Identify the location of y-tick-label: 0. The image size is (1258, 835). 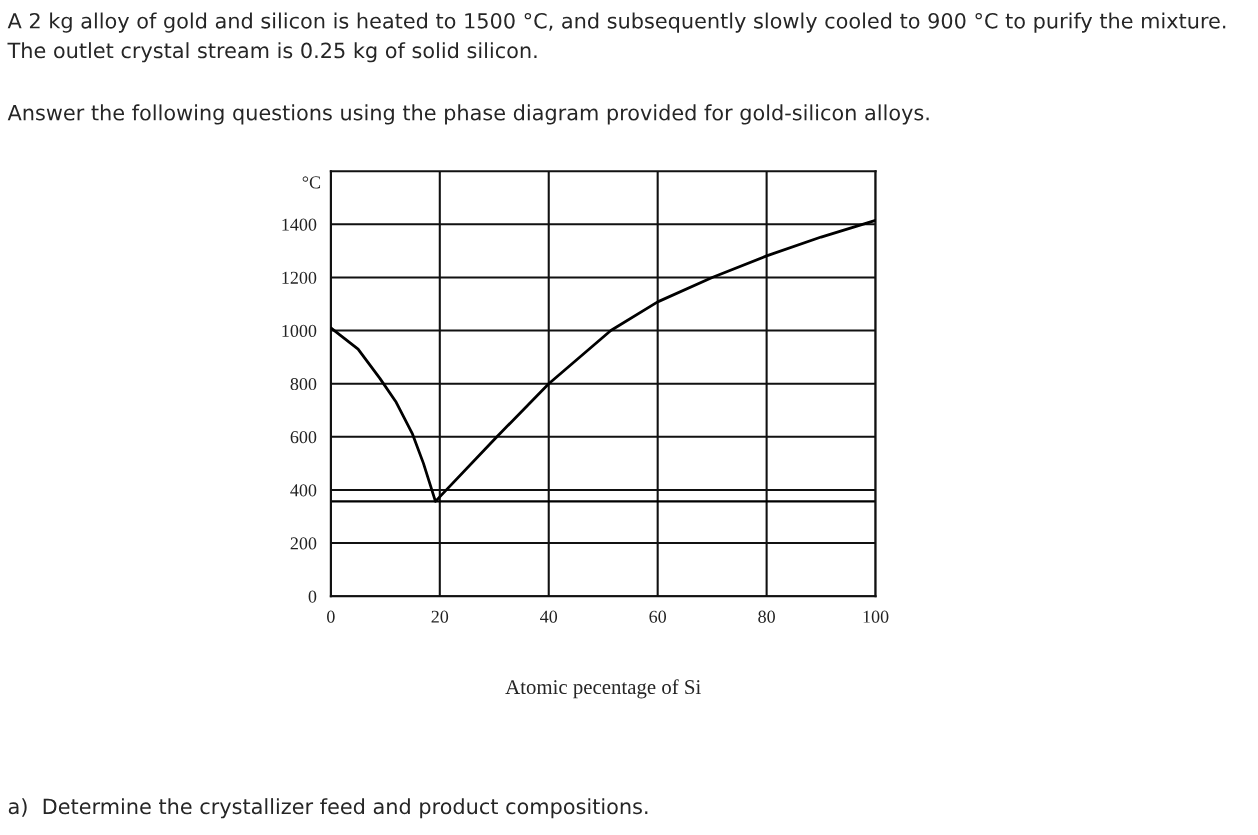
(312, 596).